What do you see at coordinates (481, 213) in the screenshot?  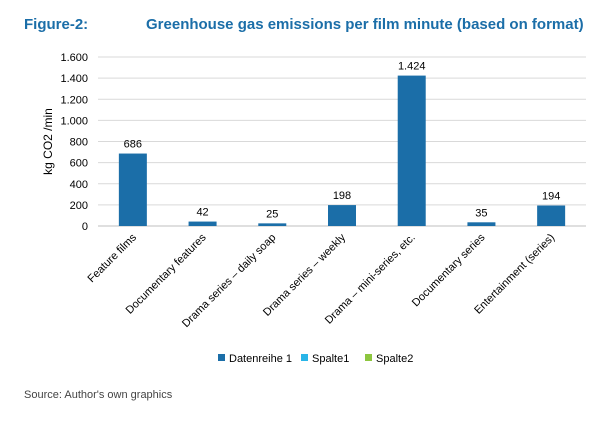 I see `data-label: 35` at bounding box center [481, 213].